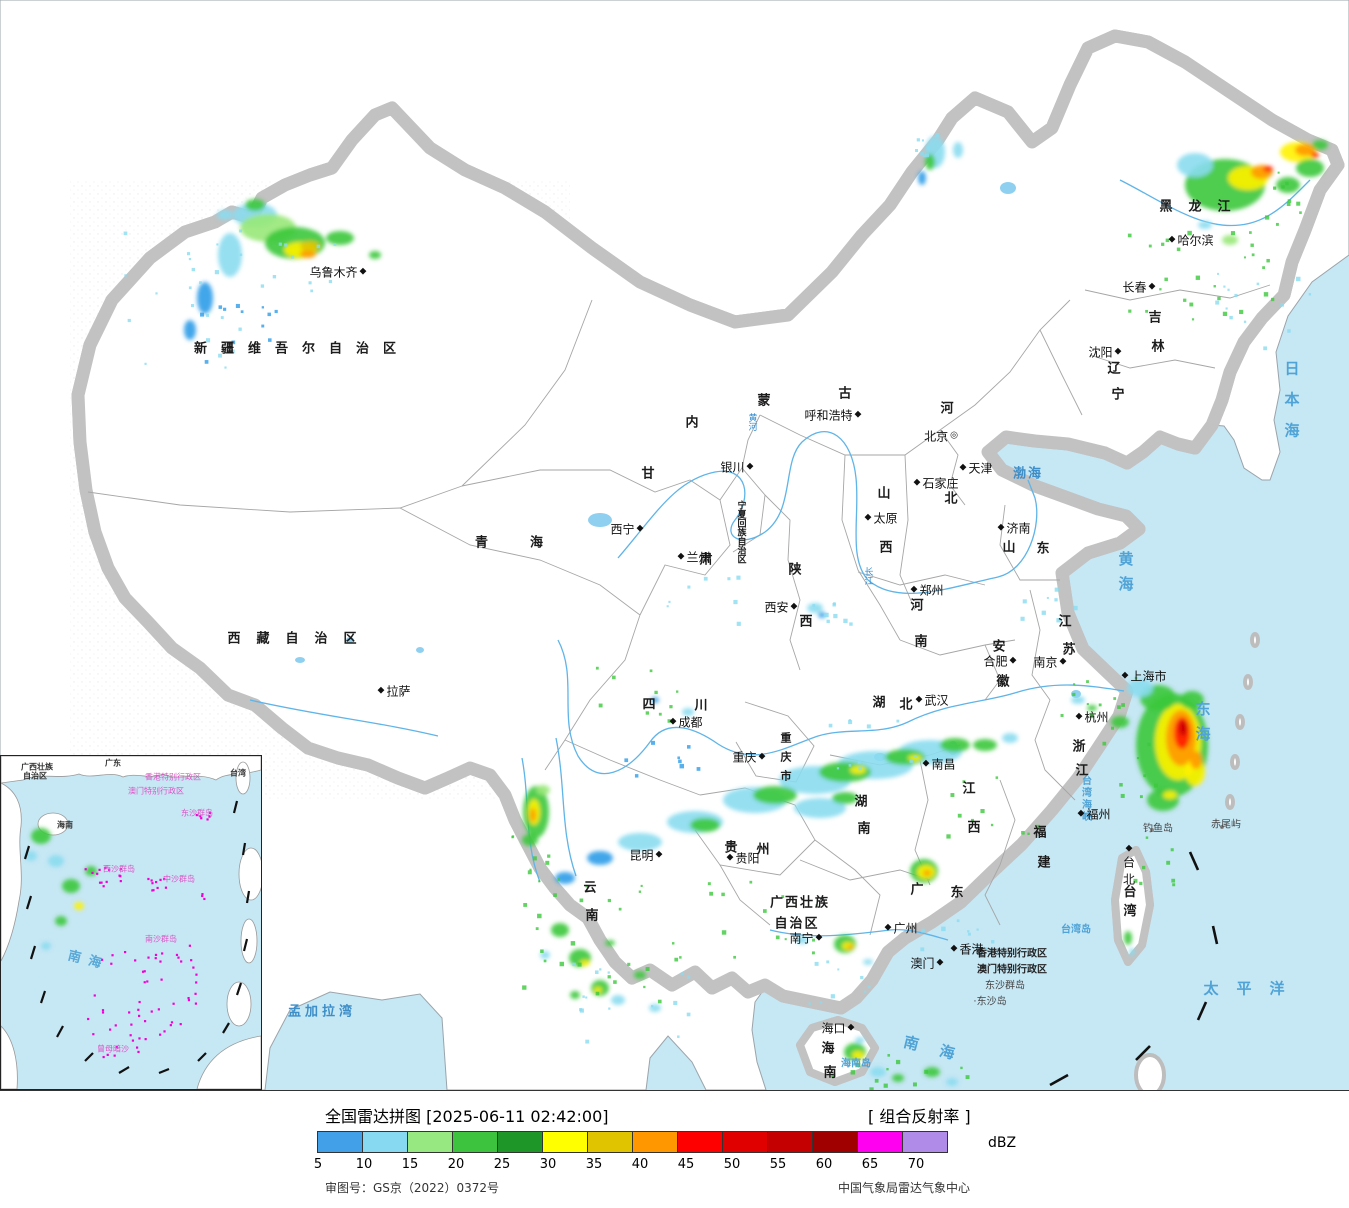  Describe the element at coordinates (502, 1164) in the screenshot. I see `scale-value-25: 25` at that location.